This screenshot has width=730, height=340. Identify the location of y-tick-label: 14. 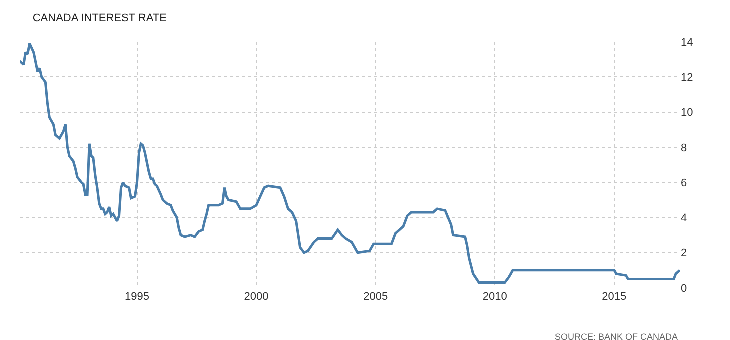
(687, 42).